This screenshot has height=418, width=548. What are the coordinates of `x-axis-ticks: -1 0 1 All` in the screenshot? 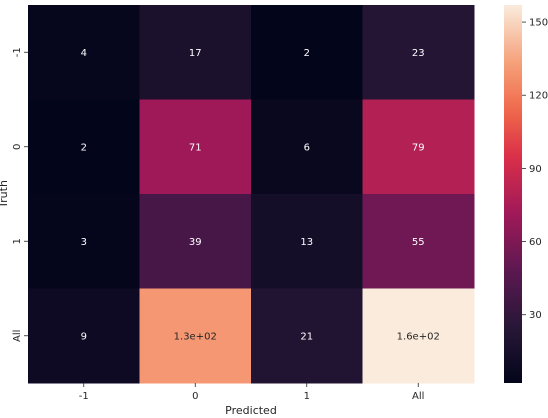 It's located at (251, 392).